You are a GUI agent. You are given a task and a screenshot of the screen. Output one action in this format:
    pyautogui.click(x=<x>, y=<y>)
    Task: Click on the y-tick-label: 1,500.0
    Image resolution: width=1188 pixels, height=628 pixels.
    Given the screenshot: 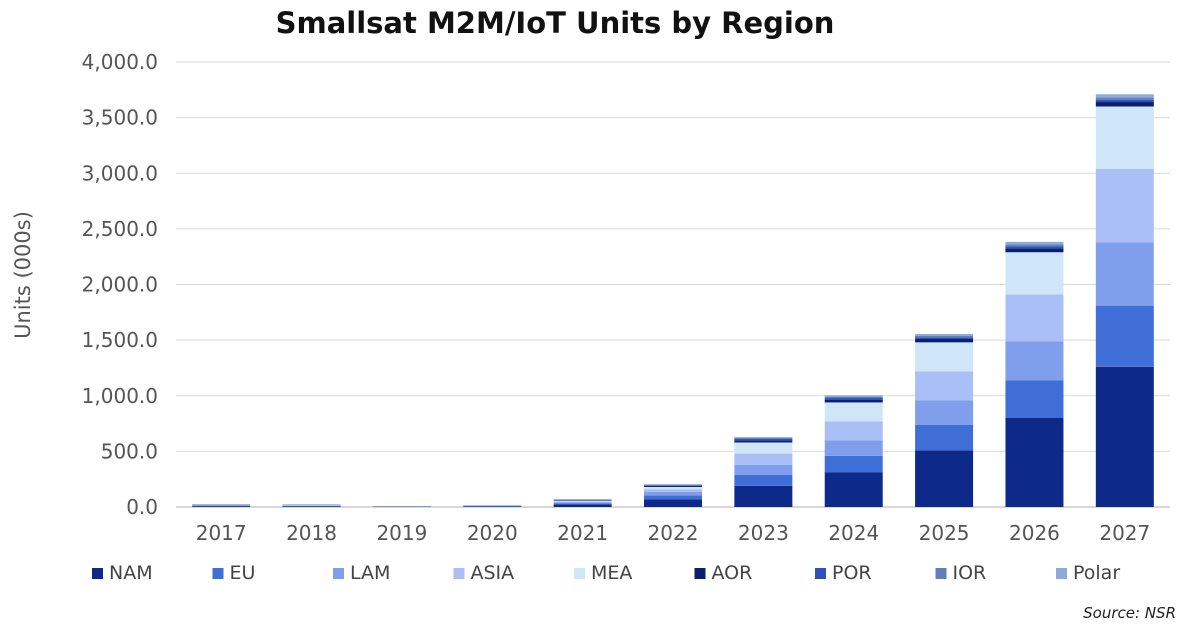 What is the action you would take?
    pyautogui.click(x=120, y=340)
    